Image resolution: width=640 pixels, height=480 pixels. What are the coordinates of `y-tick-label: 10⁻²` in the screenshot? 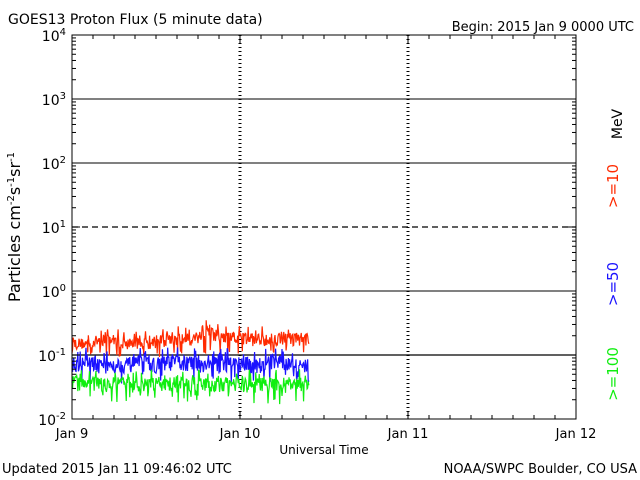 It's located at (52, 420).